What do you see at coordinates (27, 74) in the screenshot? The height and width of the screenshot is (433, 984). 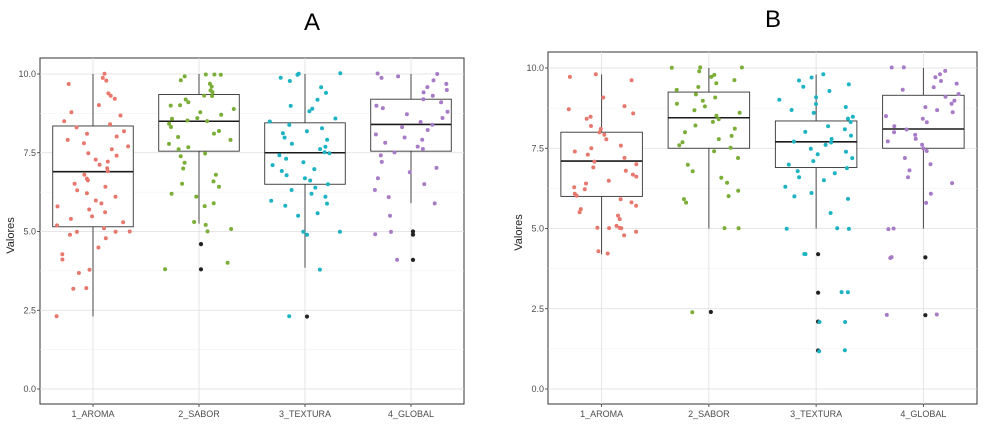 I see `y-tick-label: 10.0` at bounding box center [27, 74].